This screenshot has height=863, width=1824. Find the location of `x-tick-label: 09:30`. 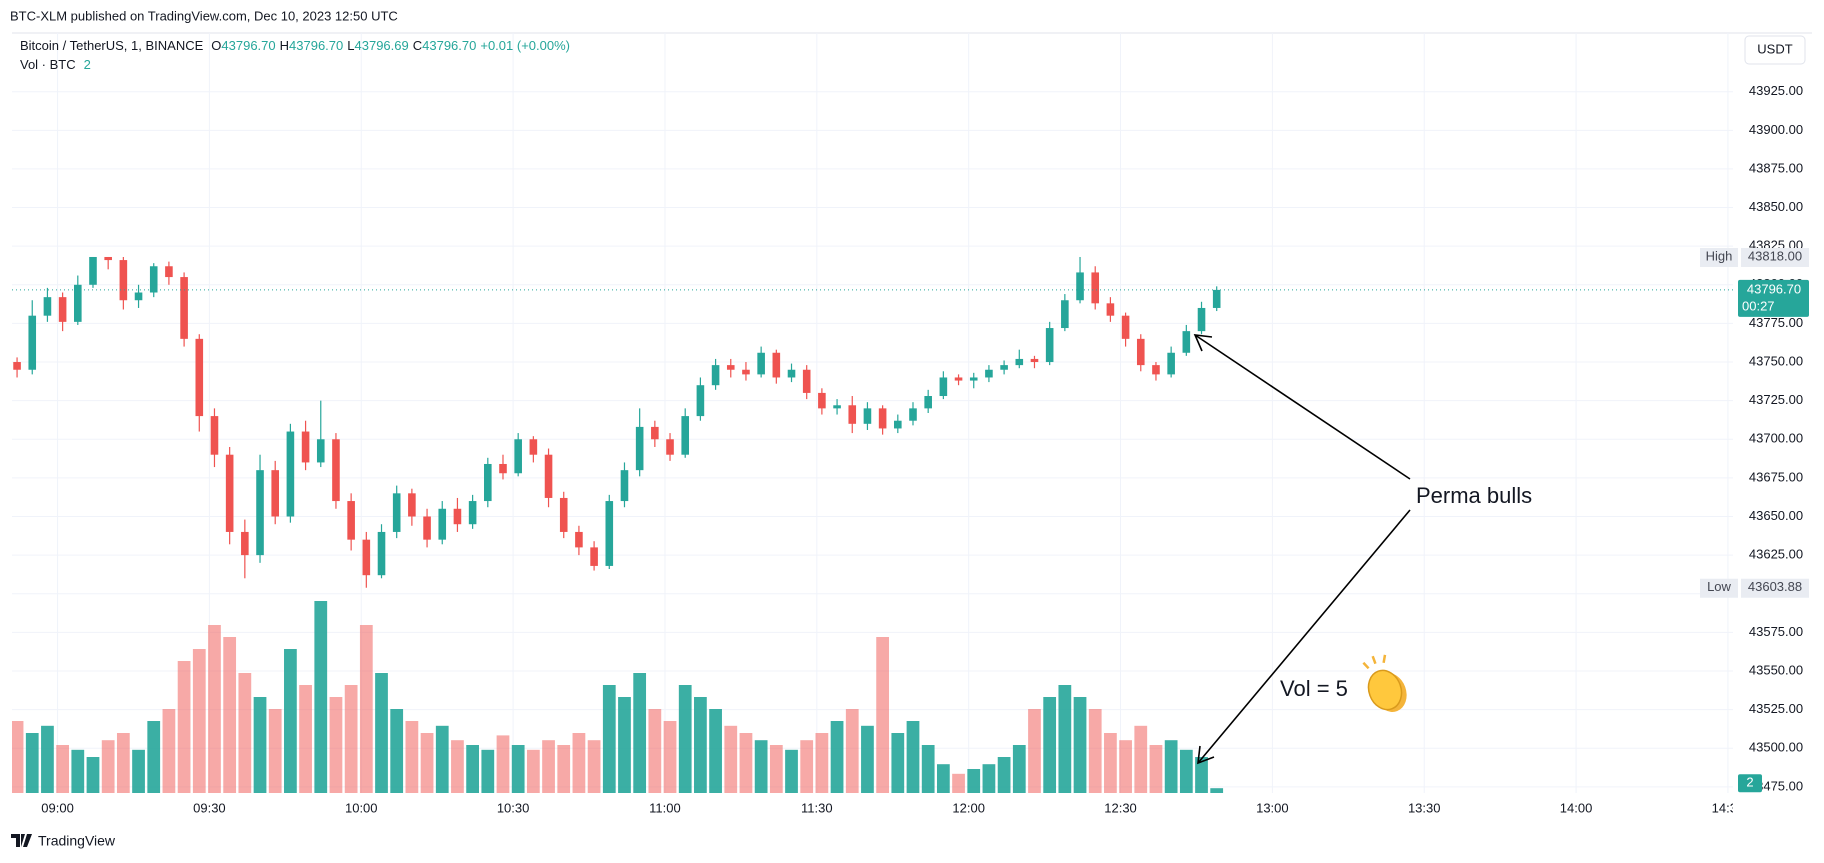

x-tick-label: 09:30 is located at coordinates (209, 807).